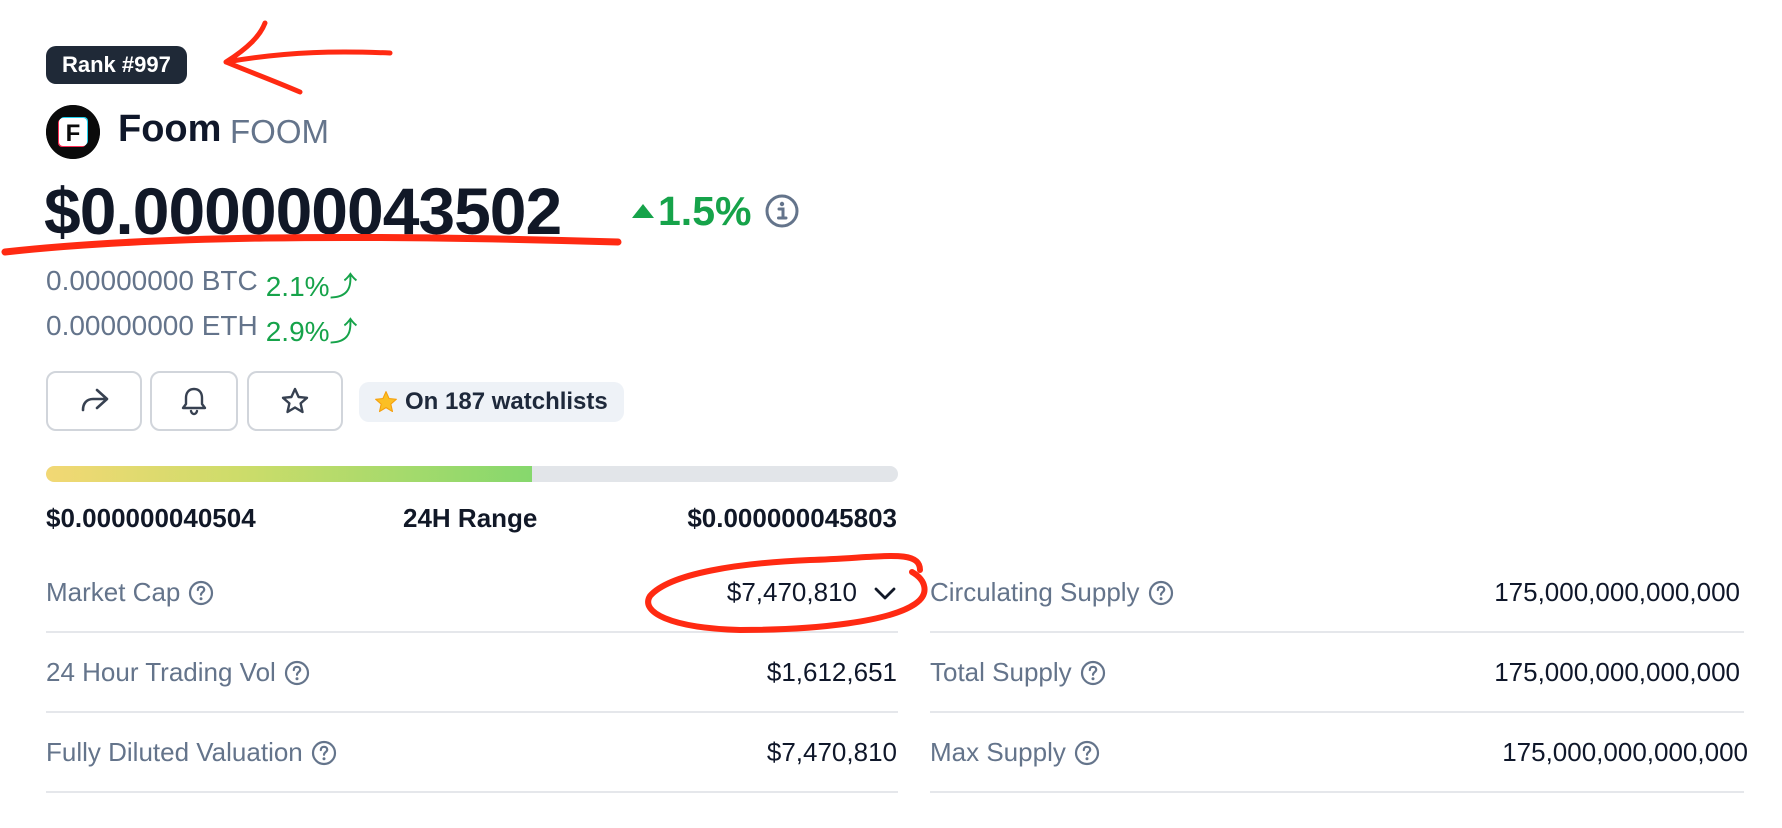 This screenshot has width=1782, height=828. I want to click on 24h-range-low: $0.000000040504, so click(151, 518).